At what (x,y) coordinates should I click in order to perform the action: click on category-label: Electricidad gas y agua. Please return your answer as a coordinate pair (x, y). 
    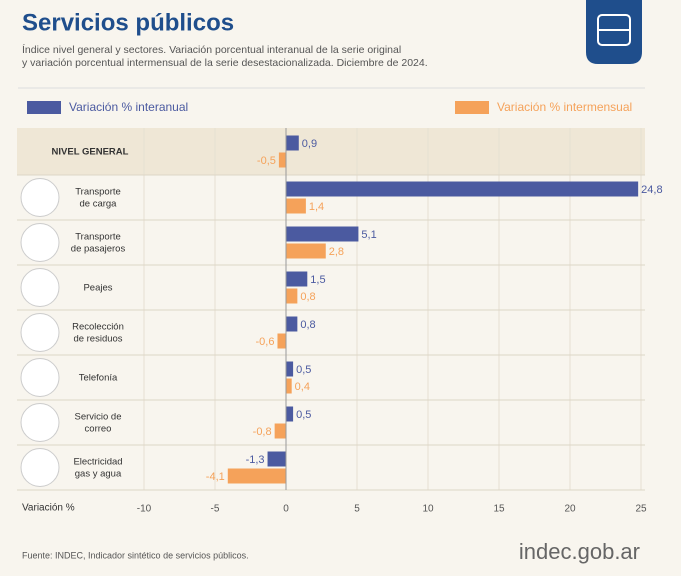
    Looking at the image, I should click on (97, 467).